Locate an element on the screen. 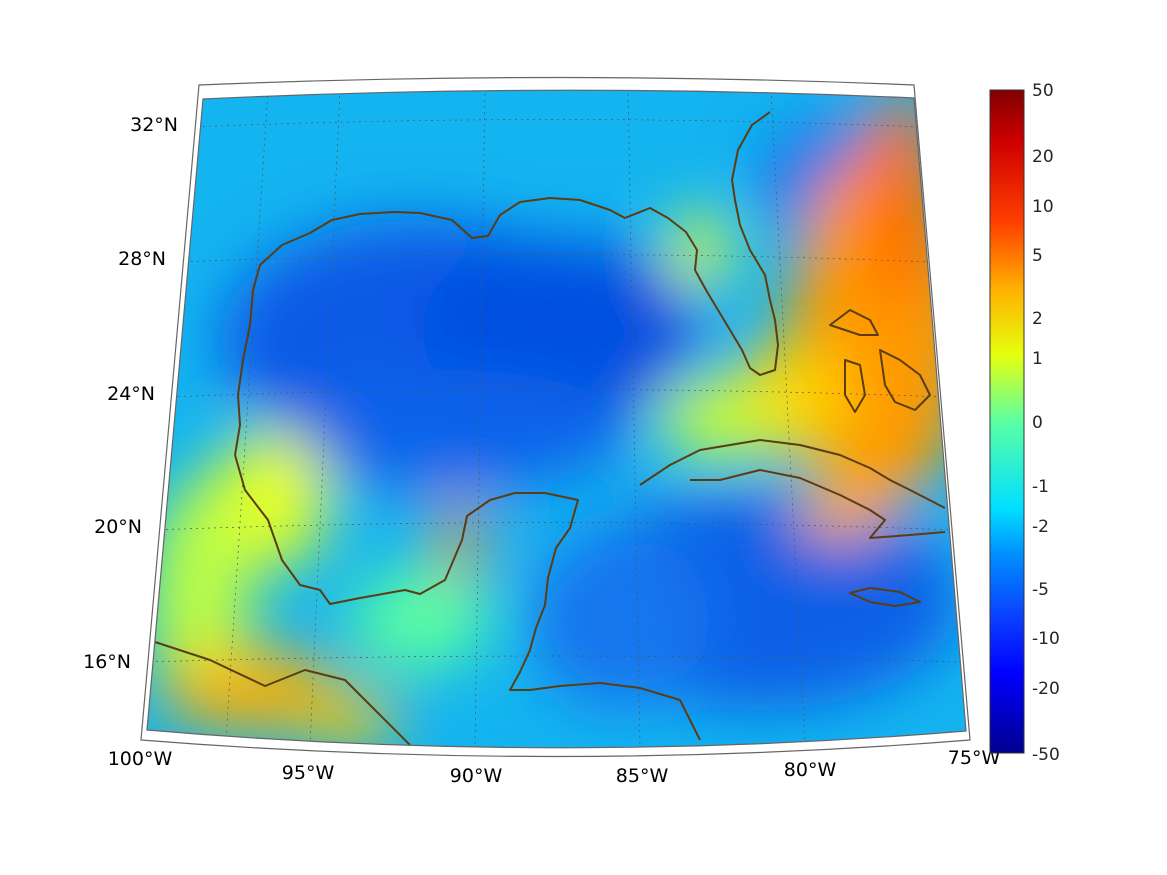  lat-label: 32°N is located at coordinates (154, 125).